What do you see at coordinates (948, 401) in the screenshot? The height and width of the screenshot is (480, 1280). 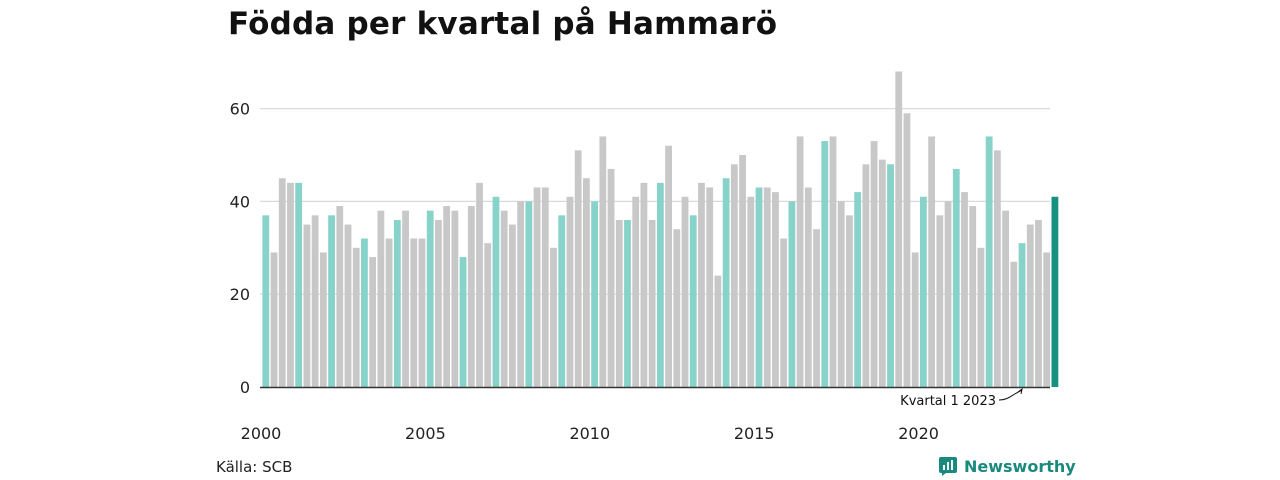 I see `annotation-label: Kvartal 1 2023` at bounding box center [948, 401].